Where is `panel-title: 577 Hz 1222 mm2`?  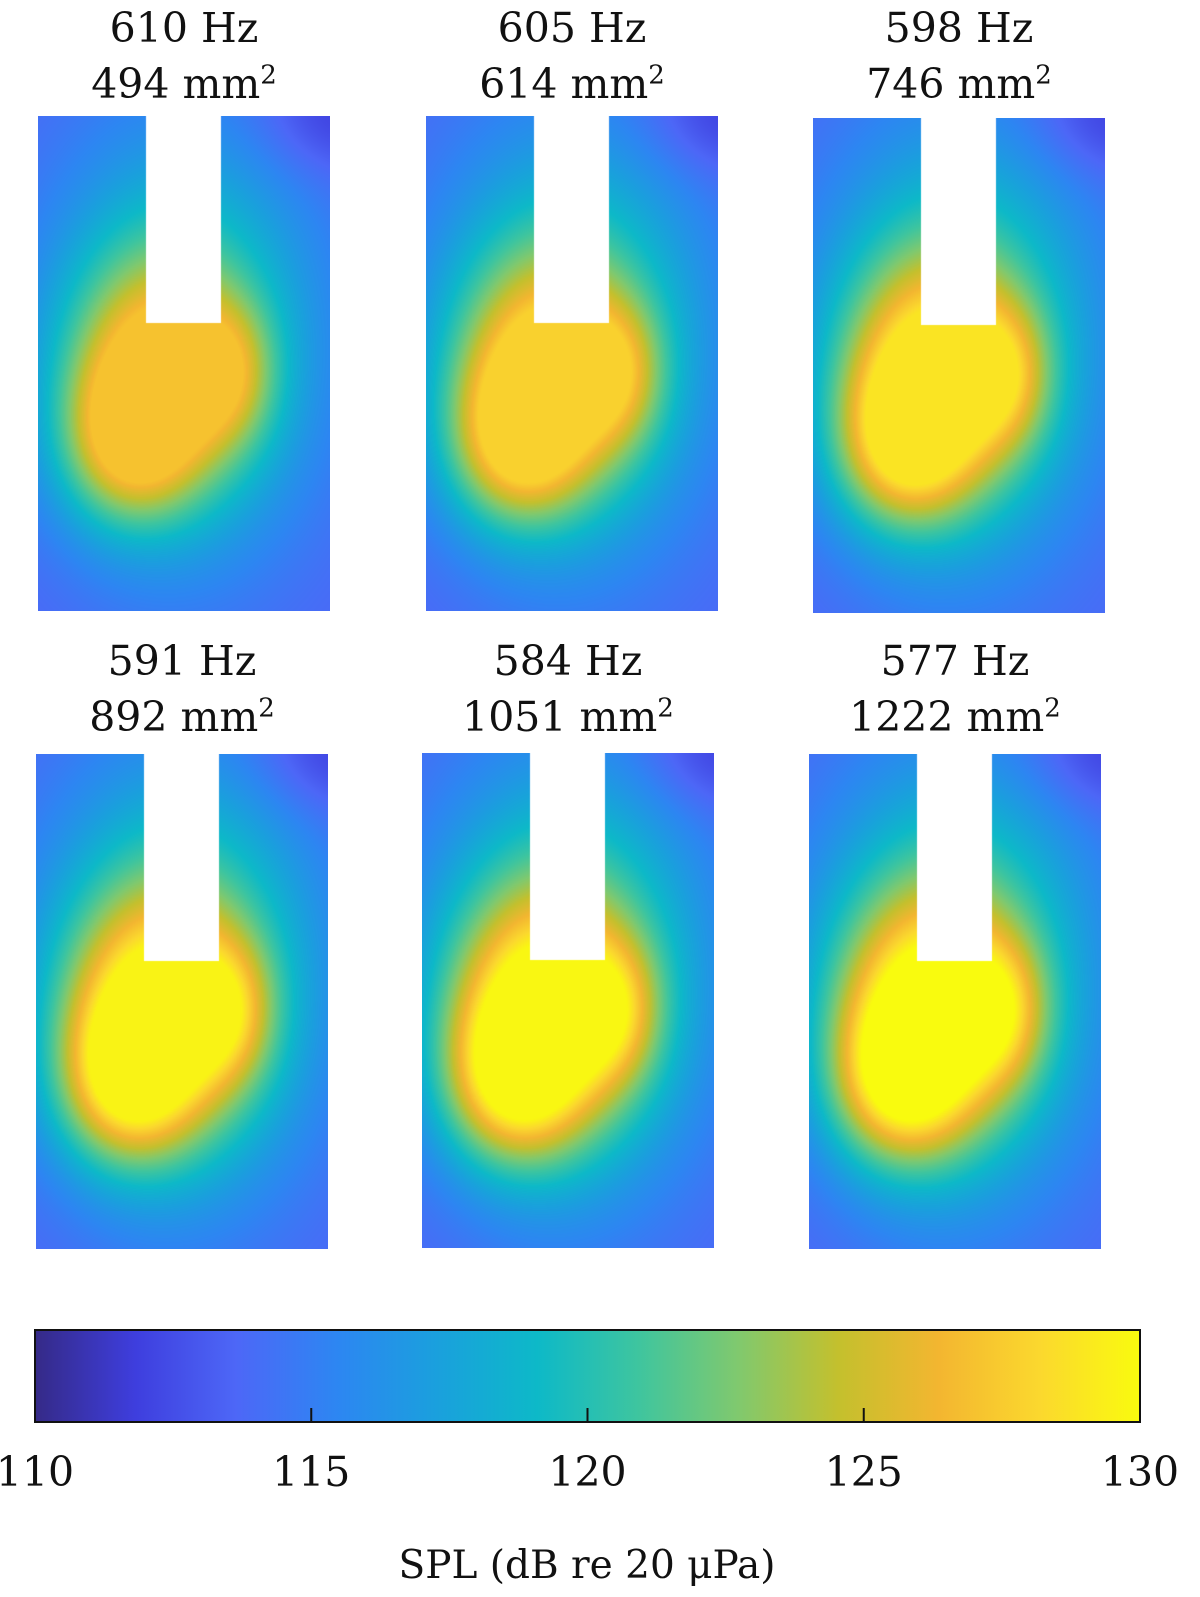 panel-title: 577 Hz 1222 mm2 is located at coordinates (955, 689).